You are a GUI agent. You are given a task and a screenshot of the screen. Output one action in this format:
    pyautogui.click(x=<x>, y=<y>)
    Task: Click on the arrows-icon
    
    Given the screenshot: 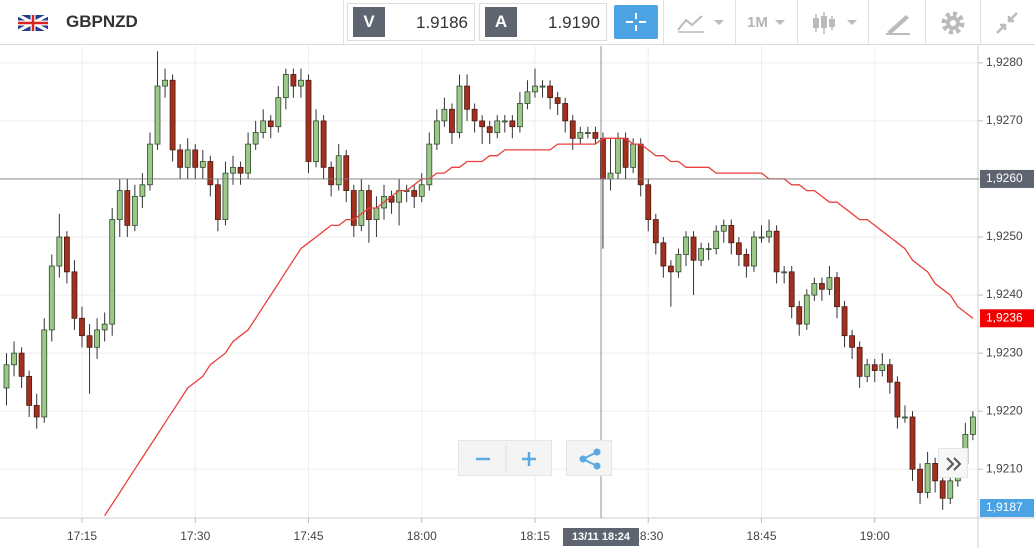 What is the action you would take?
    pyautogui.click(x=954, y=464)
    